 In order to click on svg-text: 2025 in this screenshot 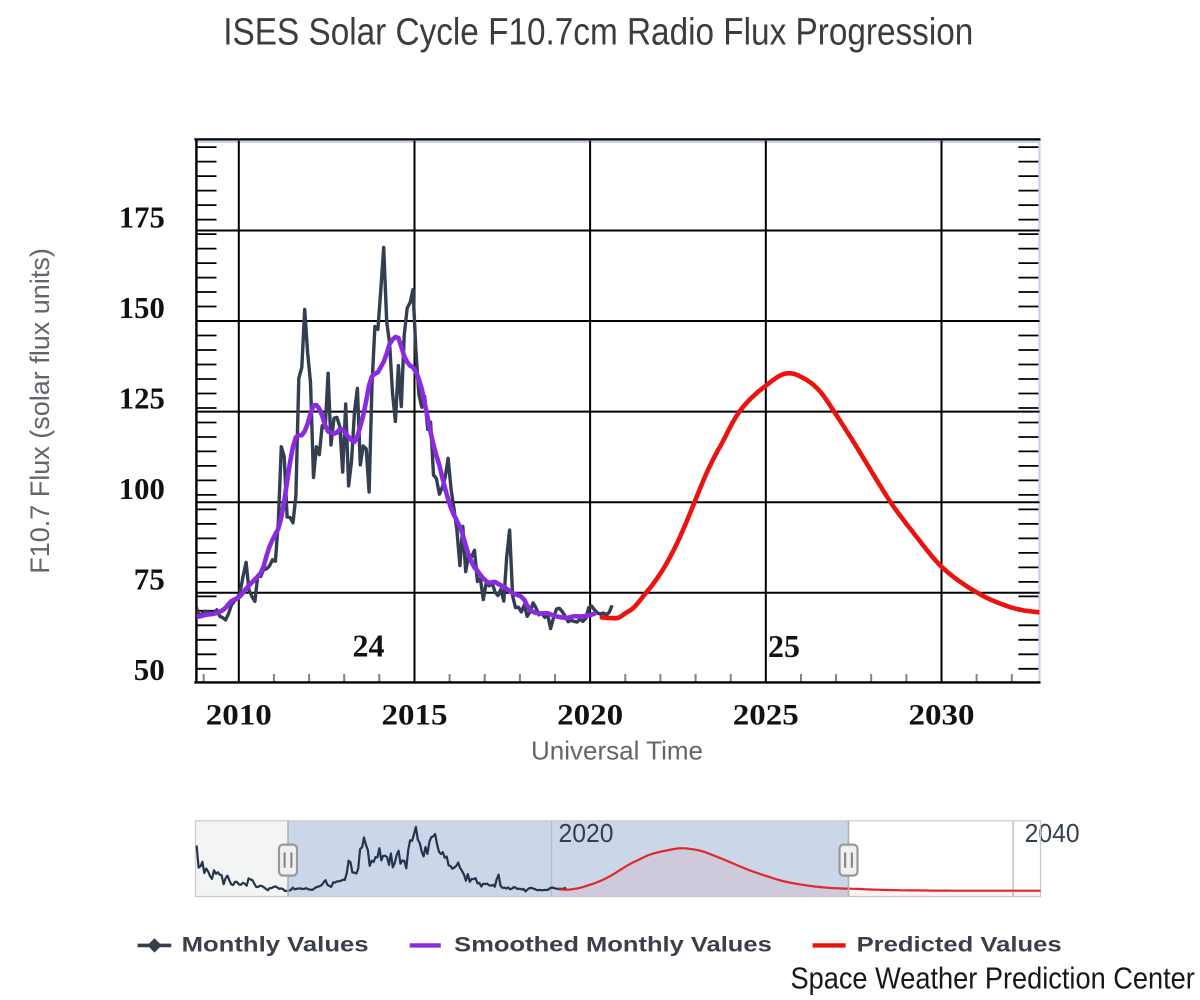, I will do `click(766, 715)`.